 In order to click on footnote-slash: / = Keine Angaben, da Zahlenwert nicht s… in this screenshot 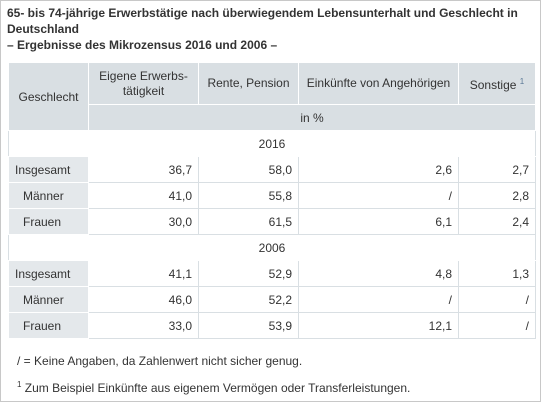, I will do `click(160, 361)`.